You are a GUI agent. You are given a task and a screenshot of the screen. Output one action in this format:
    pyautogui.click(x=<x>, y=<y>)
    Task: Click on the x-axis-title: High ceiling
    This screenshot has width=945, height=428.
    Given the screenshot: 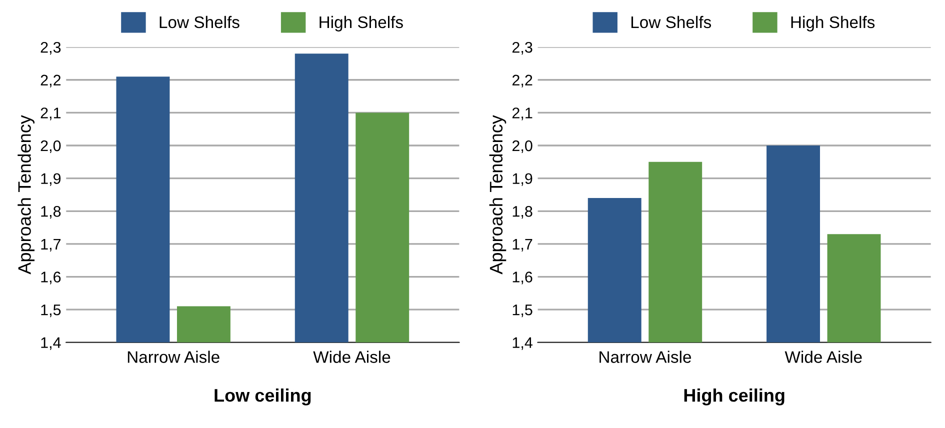 What is the action you would take?
    pyautogui.click(x=734, y=397)
    